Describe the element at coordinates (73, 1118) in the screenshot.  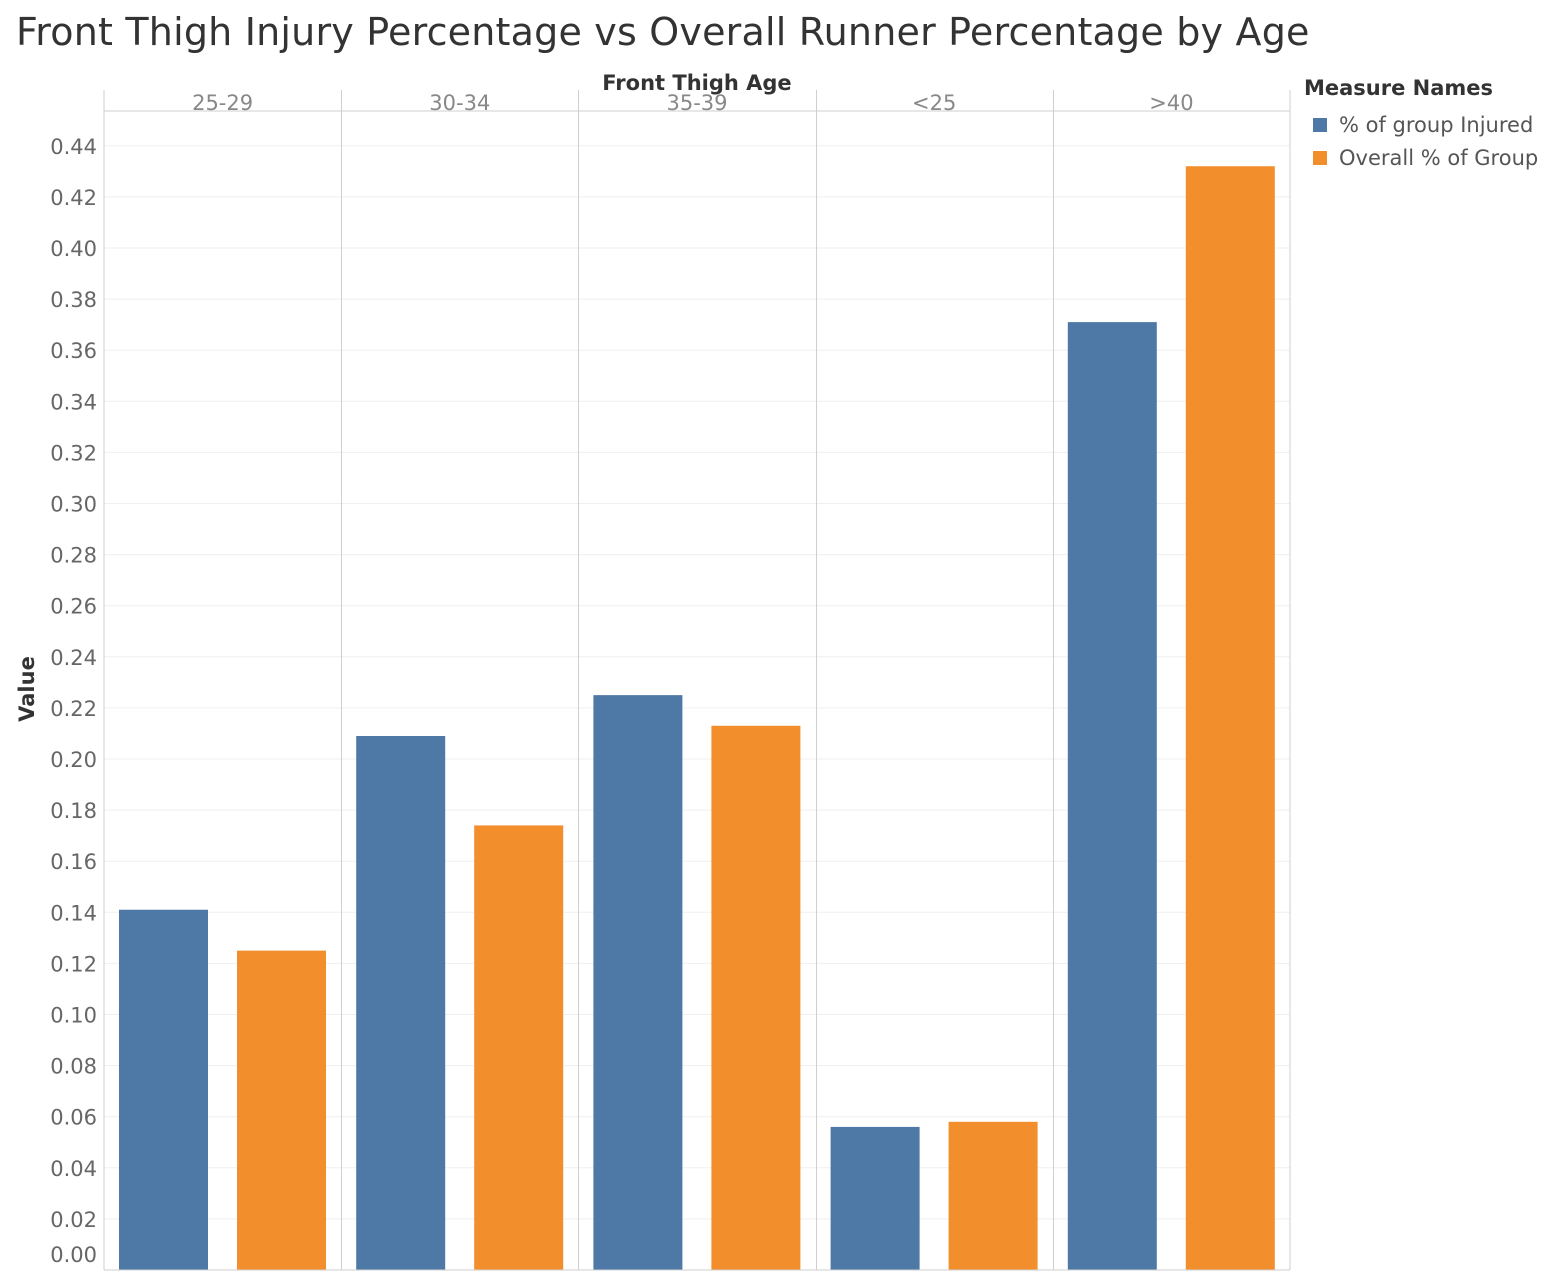
I see `y-tick-label: 0.06` at that location.